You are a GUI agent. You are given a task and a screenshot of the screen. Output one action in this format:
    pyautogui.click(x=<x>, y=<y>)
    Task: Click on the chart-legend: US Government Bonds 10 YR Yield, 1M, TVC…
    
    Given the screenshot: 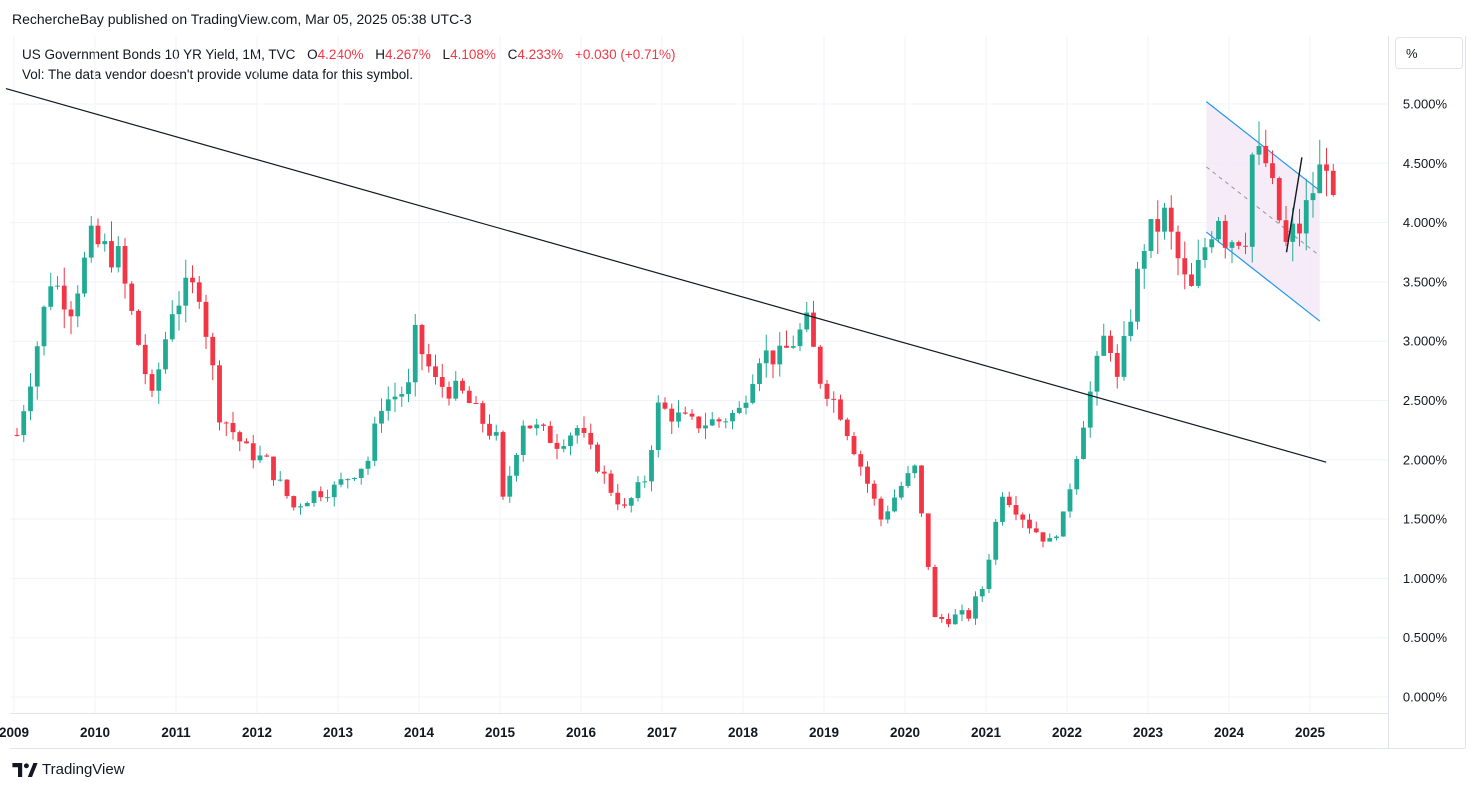 What is the action you would take?
    pyautogui.click(x=349, y=65)
    